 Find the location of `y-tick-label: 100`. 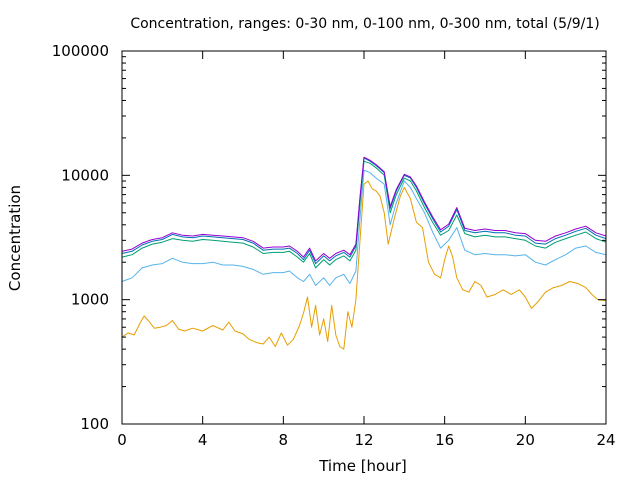

y-tick-label: 100 is located at coordinates (94, 424).